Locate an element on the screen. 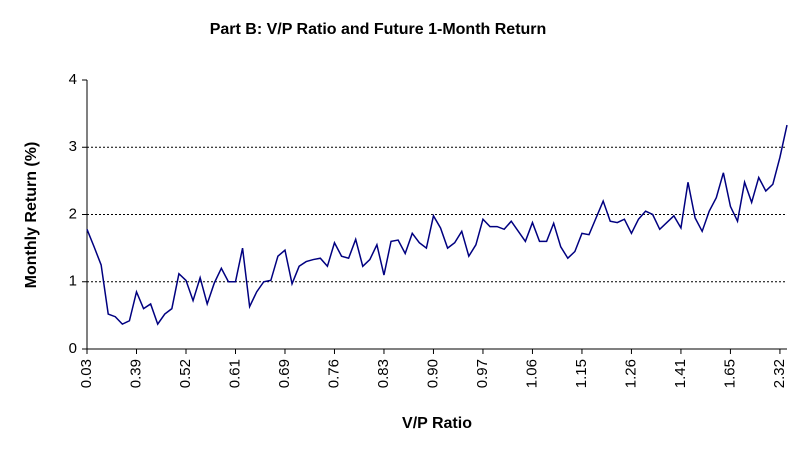 This screenshot has height=462, width=790. x-tick-label: 0.97 is located at coordinates (482, 373).